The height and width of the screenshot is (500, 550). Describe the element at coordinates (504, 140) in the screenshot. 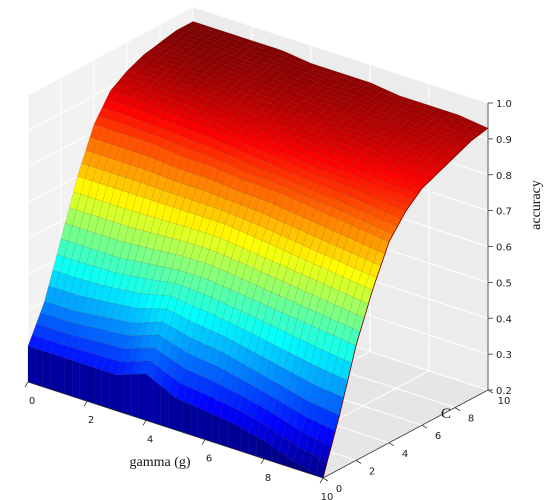

I see `z-tick-label: 0.9` at that location.